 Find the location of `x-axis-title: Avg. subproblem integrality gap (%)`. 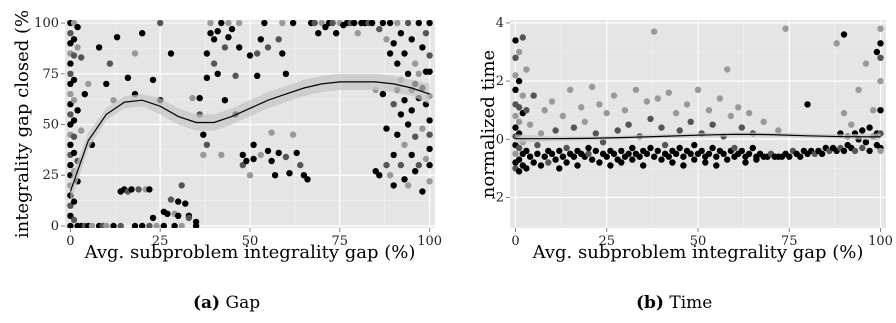

x-axis-title: Avg. subproblem integrality gap (%) is located at coordinates (250, 252).